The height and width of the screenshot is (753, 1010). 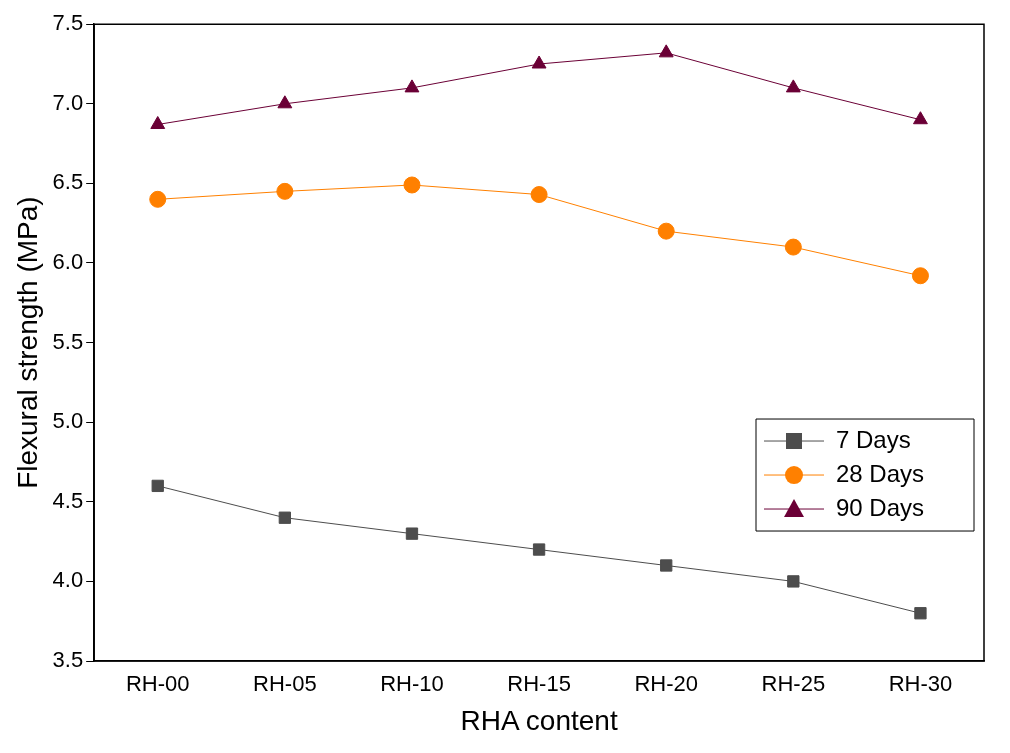 I want to click on x-tick-label: RH-30, so click(x=920, y=684).